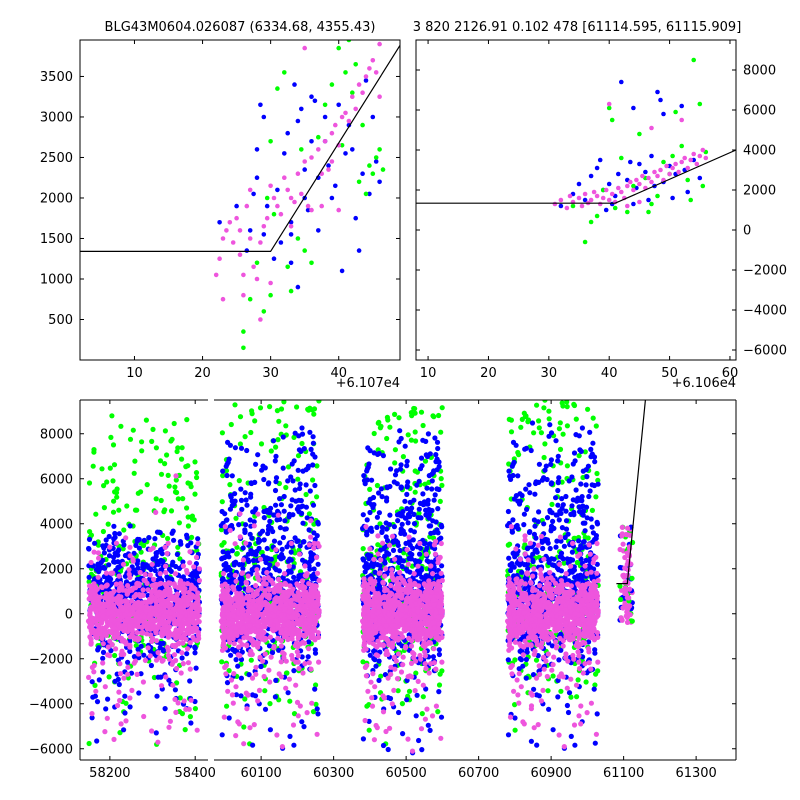 The height and width of the screenshot is (800, 800). Describe the element at coordinates (759, 71) in the screenshot. I see `y-tick-label: 8000` at that location.